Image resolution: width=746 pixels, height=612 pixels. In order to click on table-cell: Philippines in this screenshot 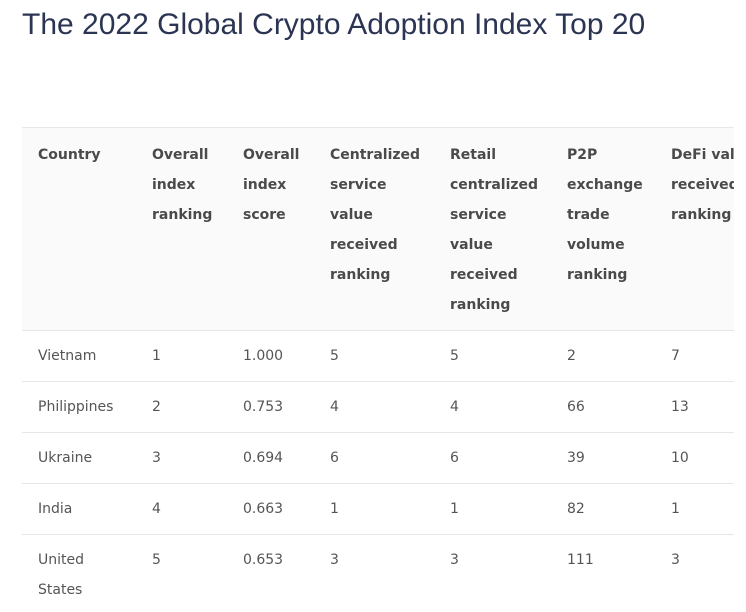, I will do `click(79, 407)`.